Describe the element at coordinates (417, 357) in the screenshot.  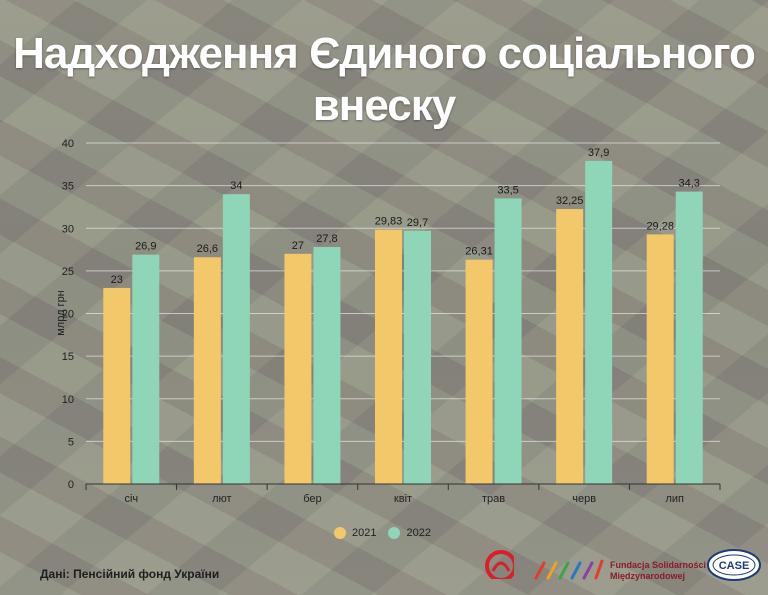
I see `bar-2022-квіт` at that location.